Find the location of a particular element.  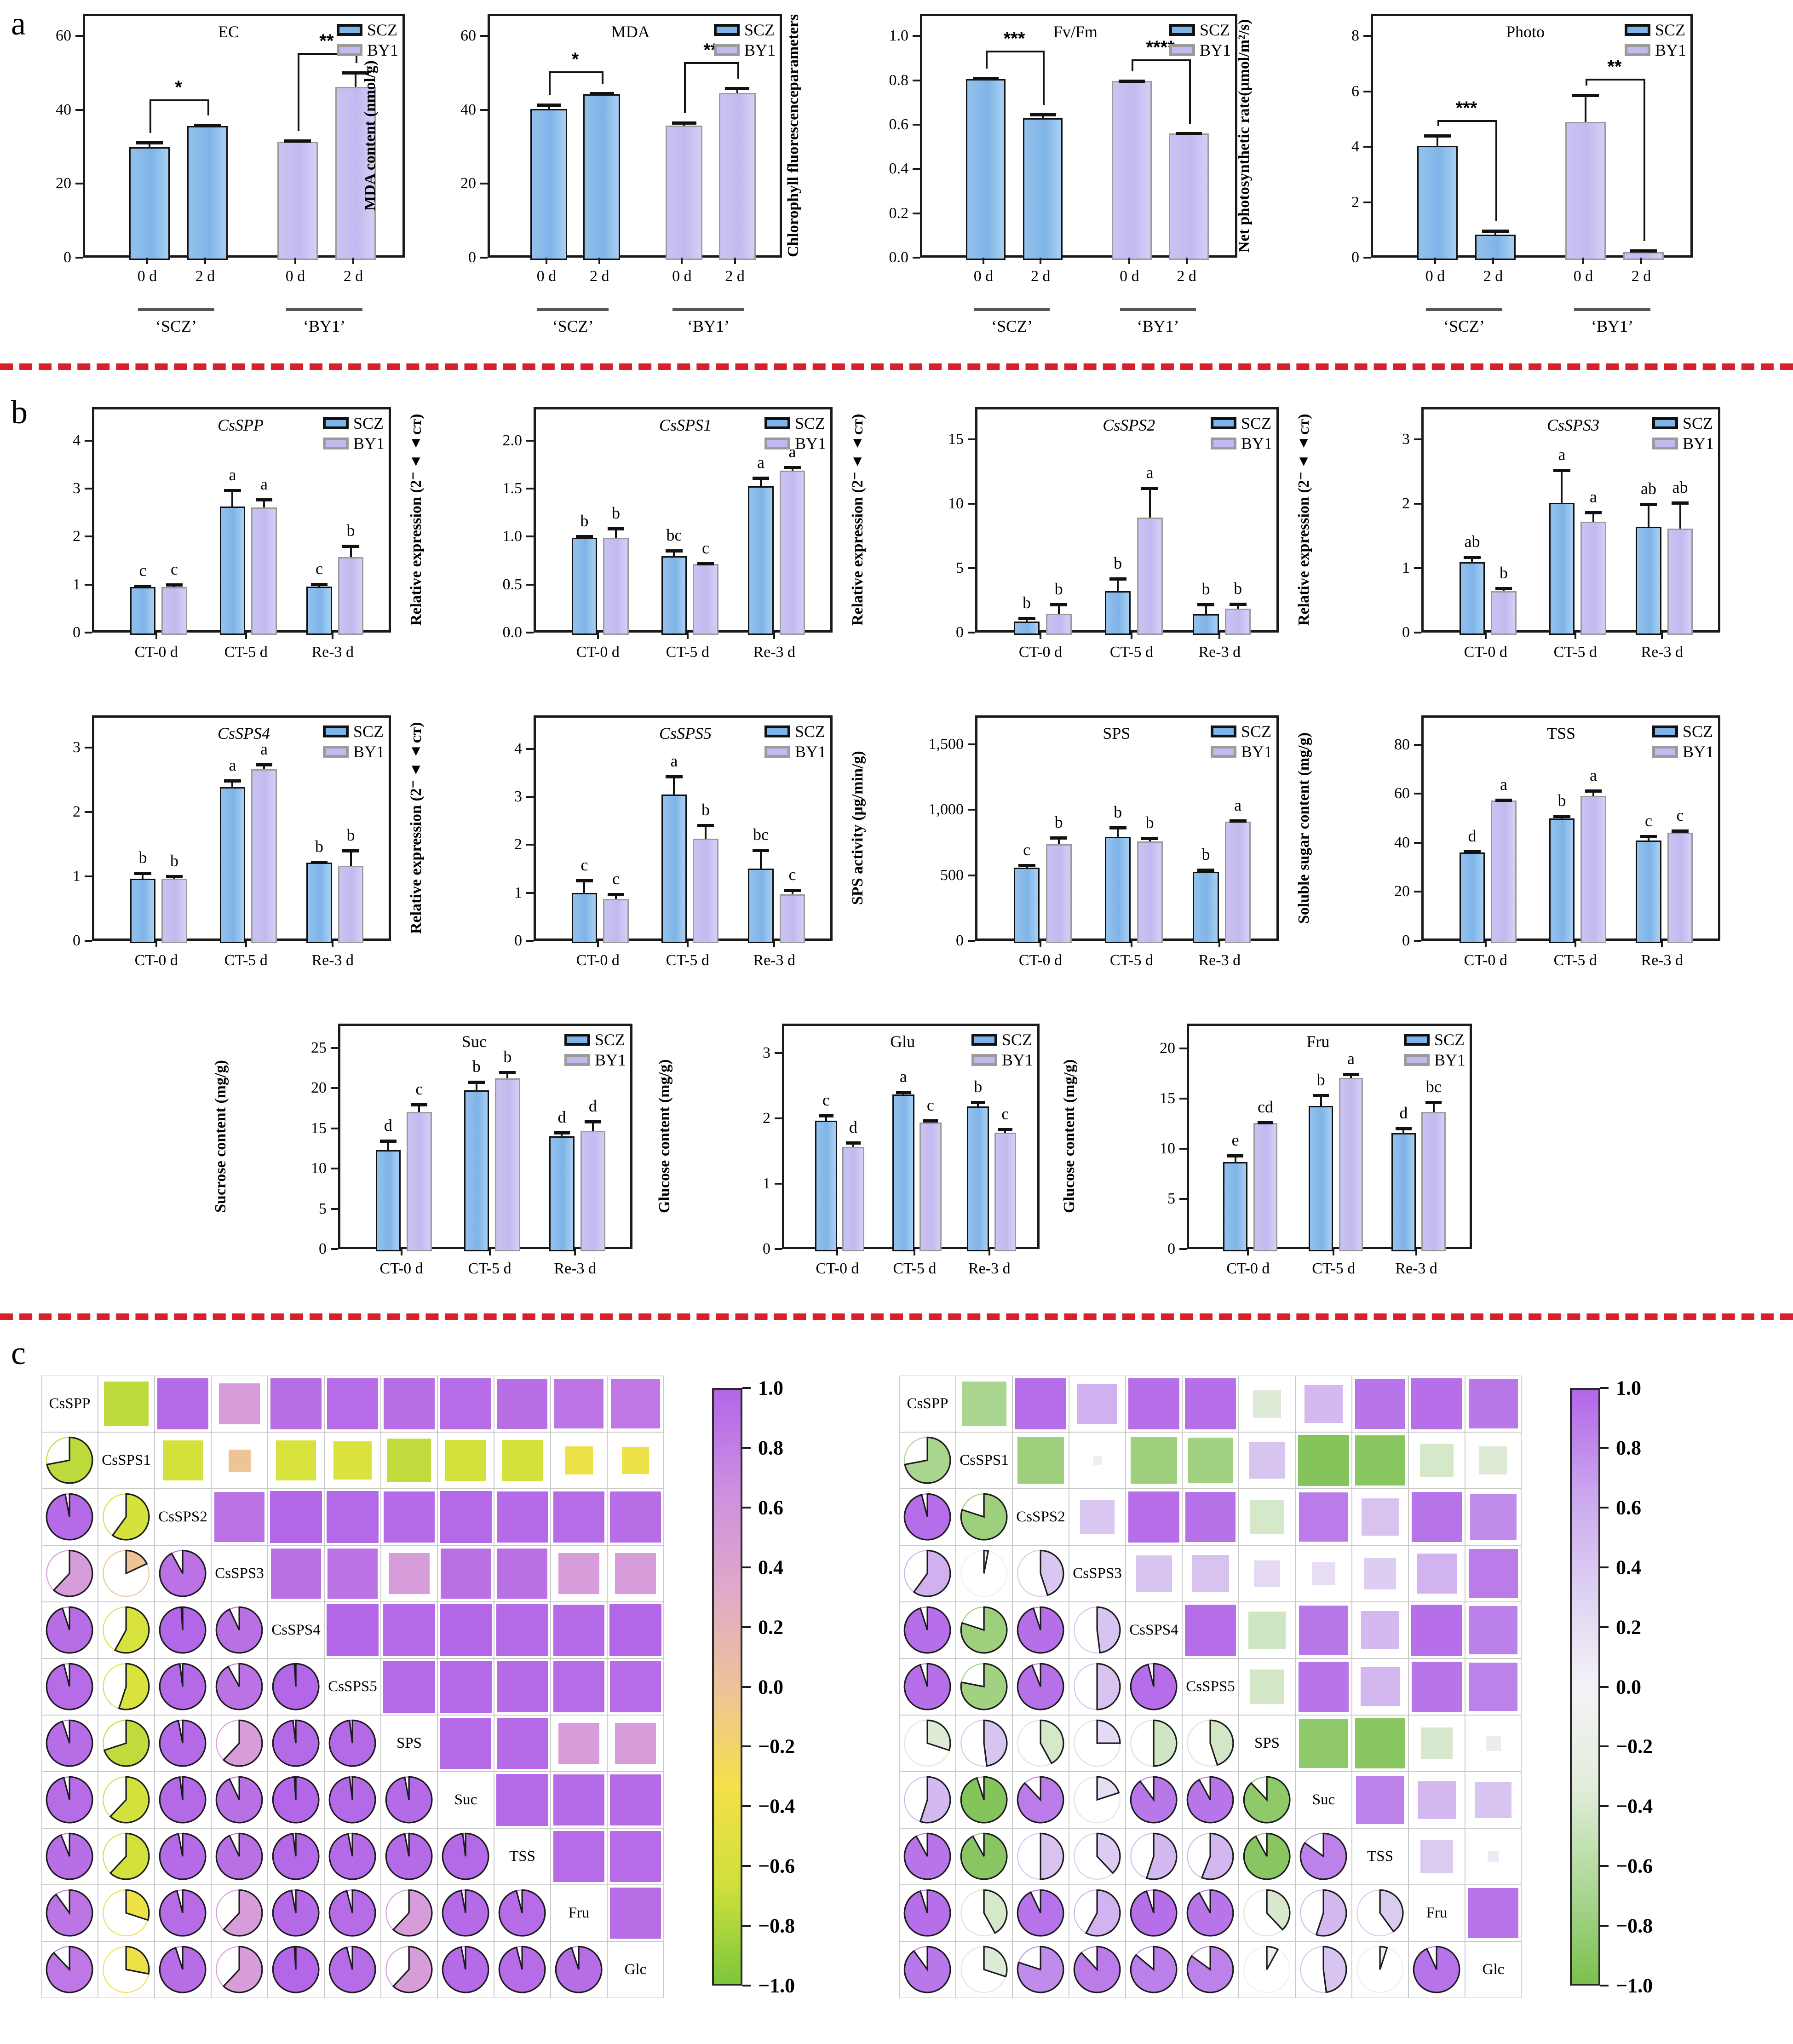

y-axis-label-glu: Glucose content (mg/g) is located at coordinates (664, 1136).